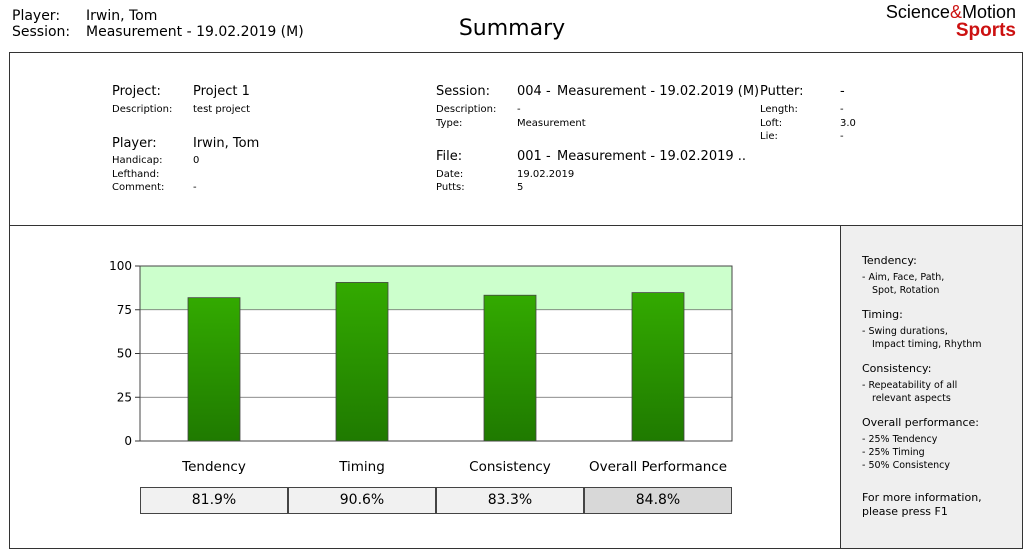 Image resolution: width=1024 pixels, height=550 pixels. What do you see at coordinates (122, 16) in the screenshot?
I see `player-value: Irwin, Tom` at bounding box center [122, 16].